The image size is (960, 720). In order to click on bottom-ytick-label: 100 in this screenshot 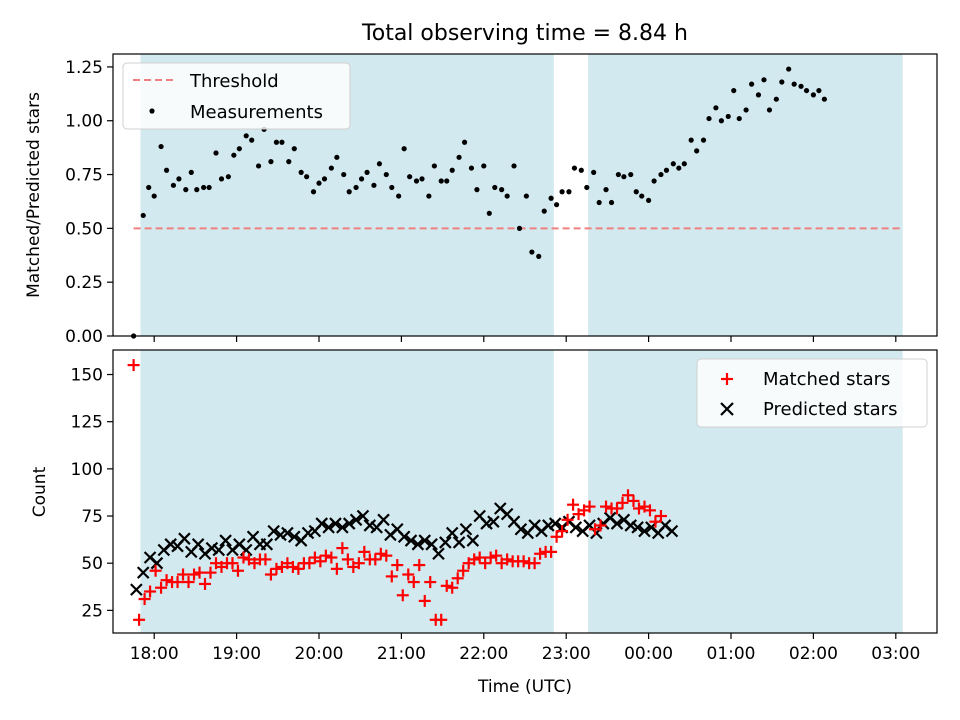, I will do `click(87, 470)`.